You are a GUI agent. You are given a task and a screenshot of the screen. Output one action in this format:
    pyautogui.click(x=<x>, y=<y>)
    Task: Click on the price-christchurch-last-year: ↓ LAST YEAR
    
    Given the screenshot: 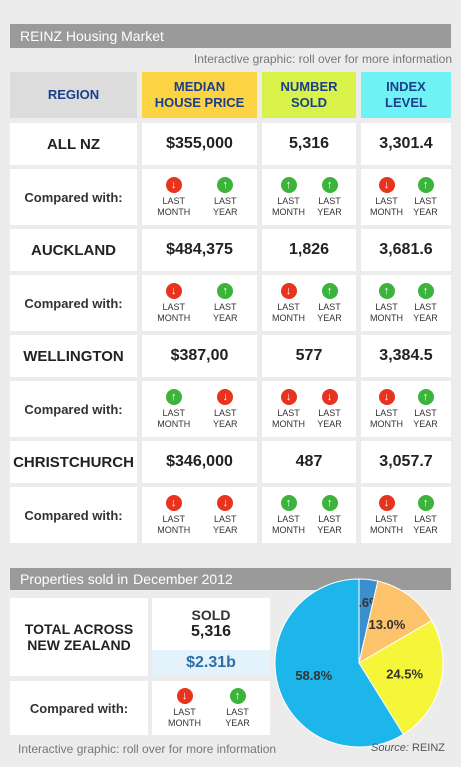 What is the action you would take?
    pyautogui.click(x=225, y=515)
    